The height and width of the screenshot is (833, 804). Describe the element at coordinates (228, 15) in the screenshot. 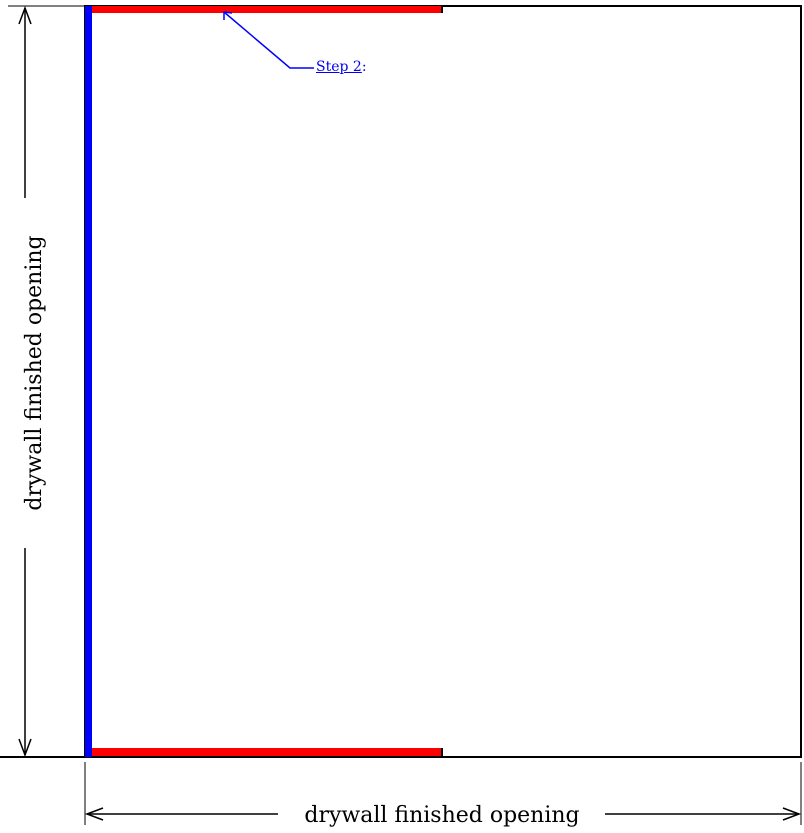

I see `callout-arrowhead` at that location.